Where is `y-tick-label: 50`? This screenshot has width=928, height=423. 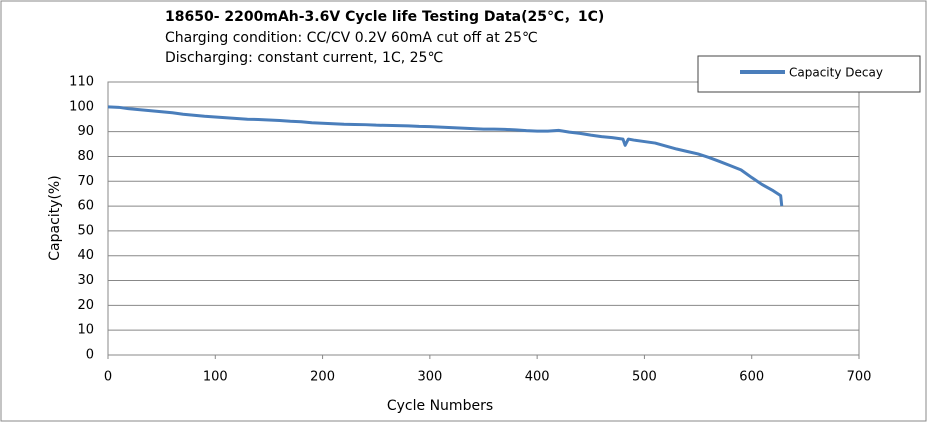 y-tick-label: 50 is located at coordinates (85, 230).